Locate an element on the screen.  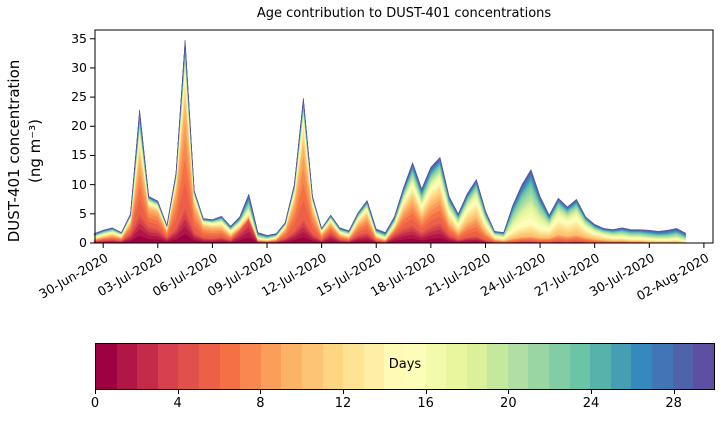
colorbar-tick-label: 20 is located at coordinates (508, 403).